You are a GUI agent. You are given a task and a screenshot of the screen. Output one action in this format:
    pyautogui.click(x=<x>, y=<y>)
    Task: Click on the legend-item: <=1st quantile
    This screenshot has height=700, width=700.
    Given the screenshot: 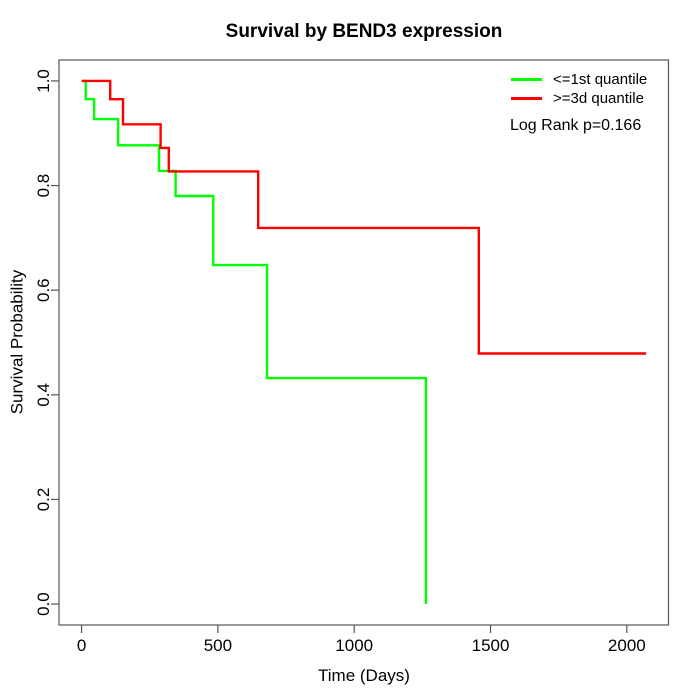 What is the action you would take?
    pyautogui.click(x=579, y=79)
    